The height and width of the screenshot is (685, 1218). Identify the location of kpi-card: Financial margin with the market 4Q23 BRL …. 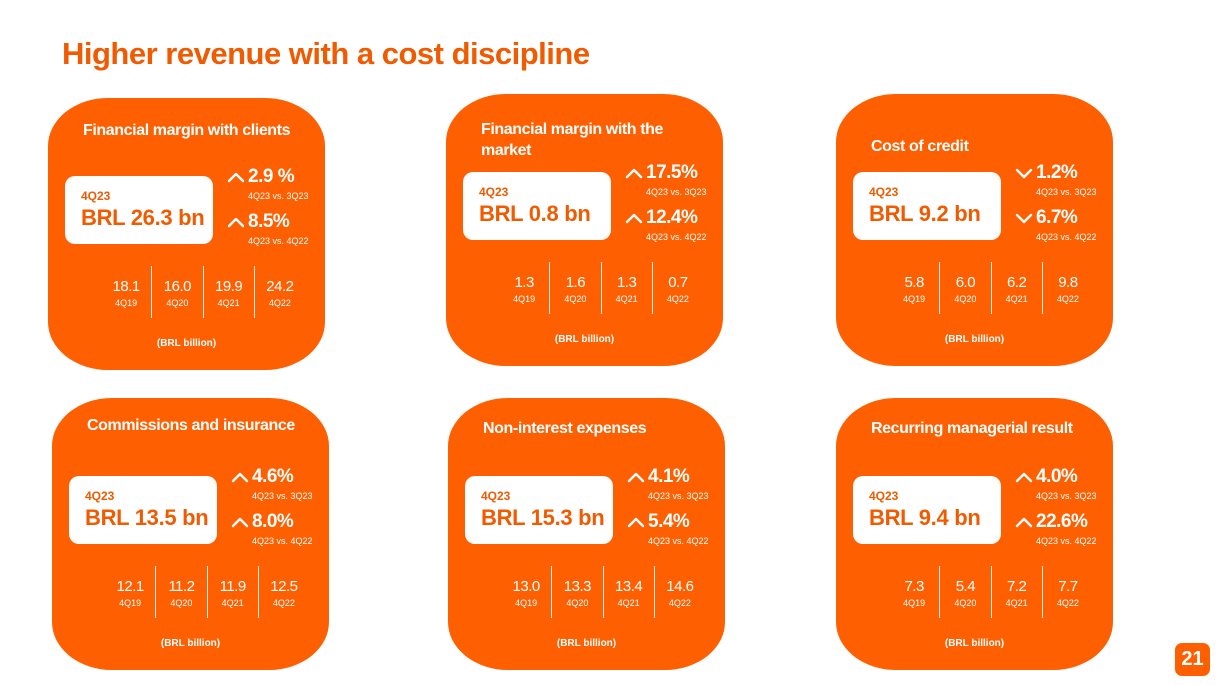
(584, 230).